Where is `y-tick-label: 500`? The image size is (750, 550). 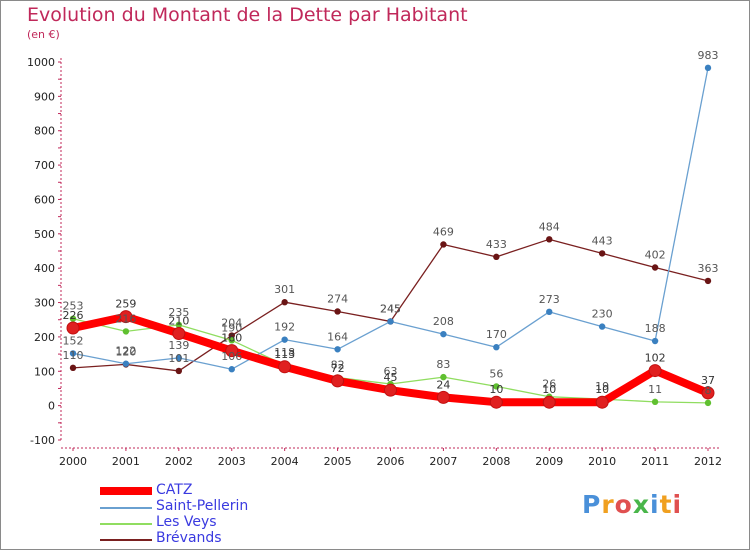
y-tick-label: 500 is located at coordinates (44, 234).